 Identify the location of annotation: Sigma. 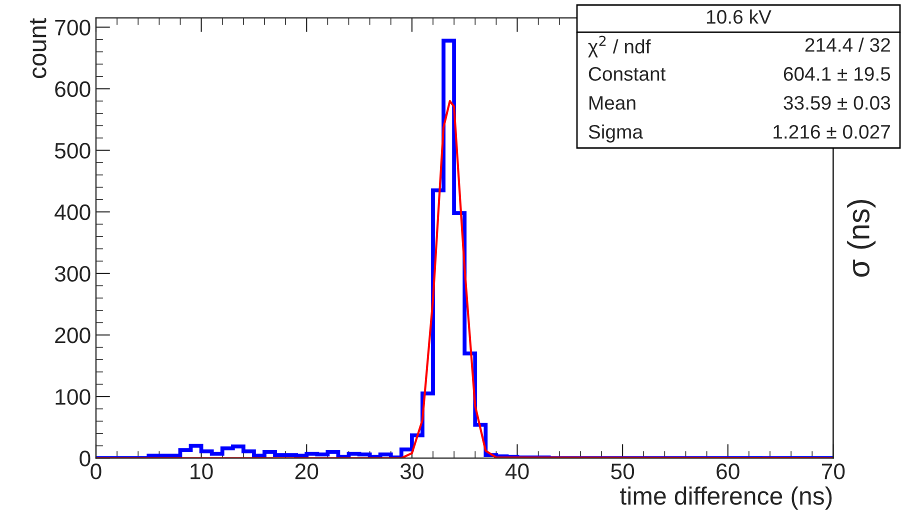
(616, 133).